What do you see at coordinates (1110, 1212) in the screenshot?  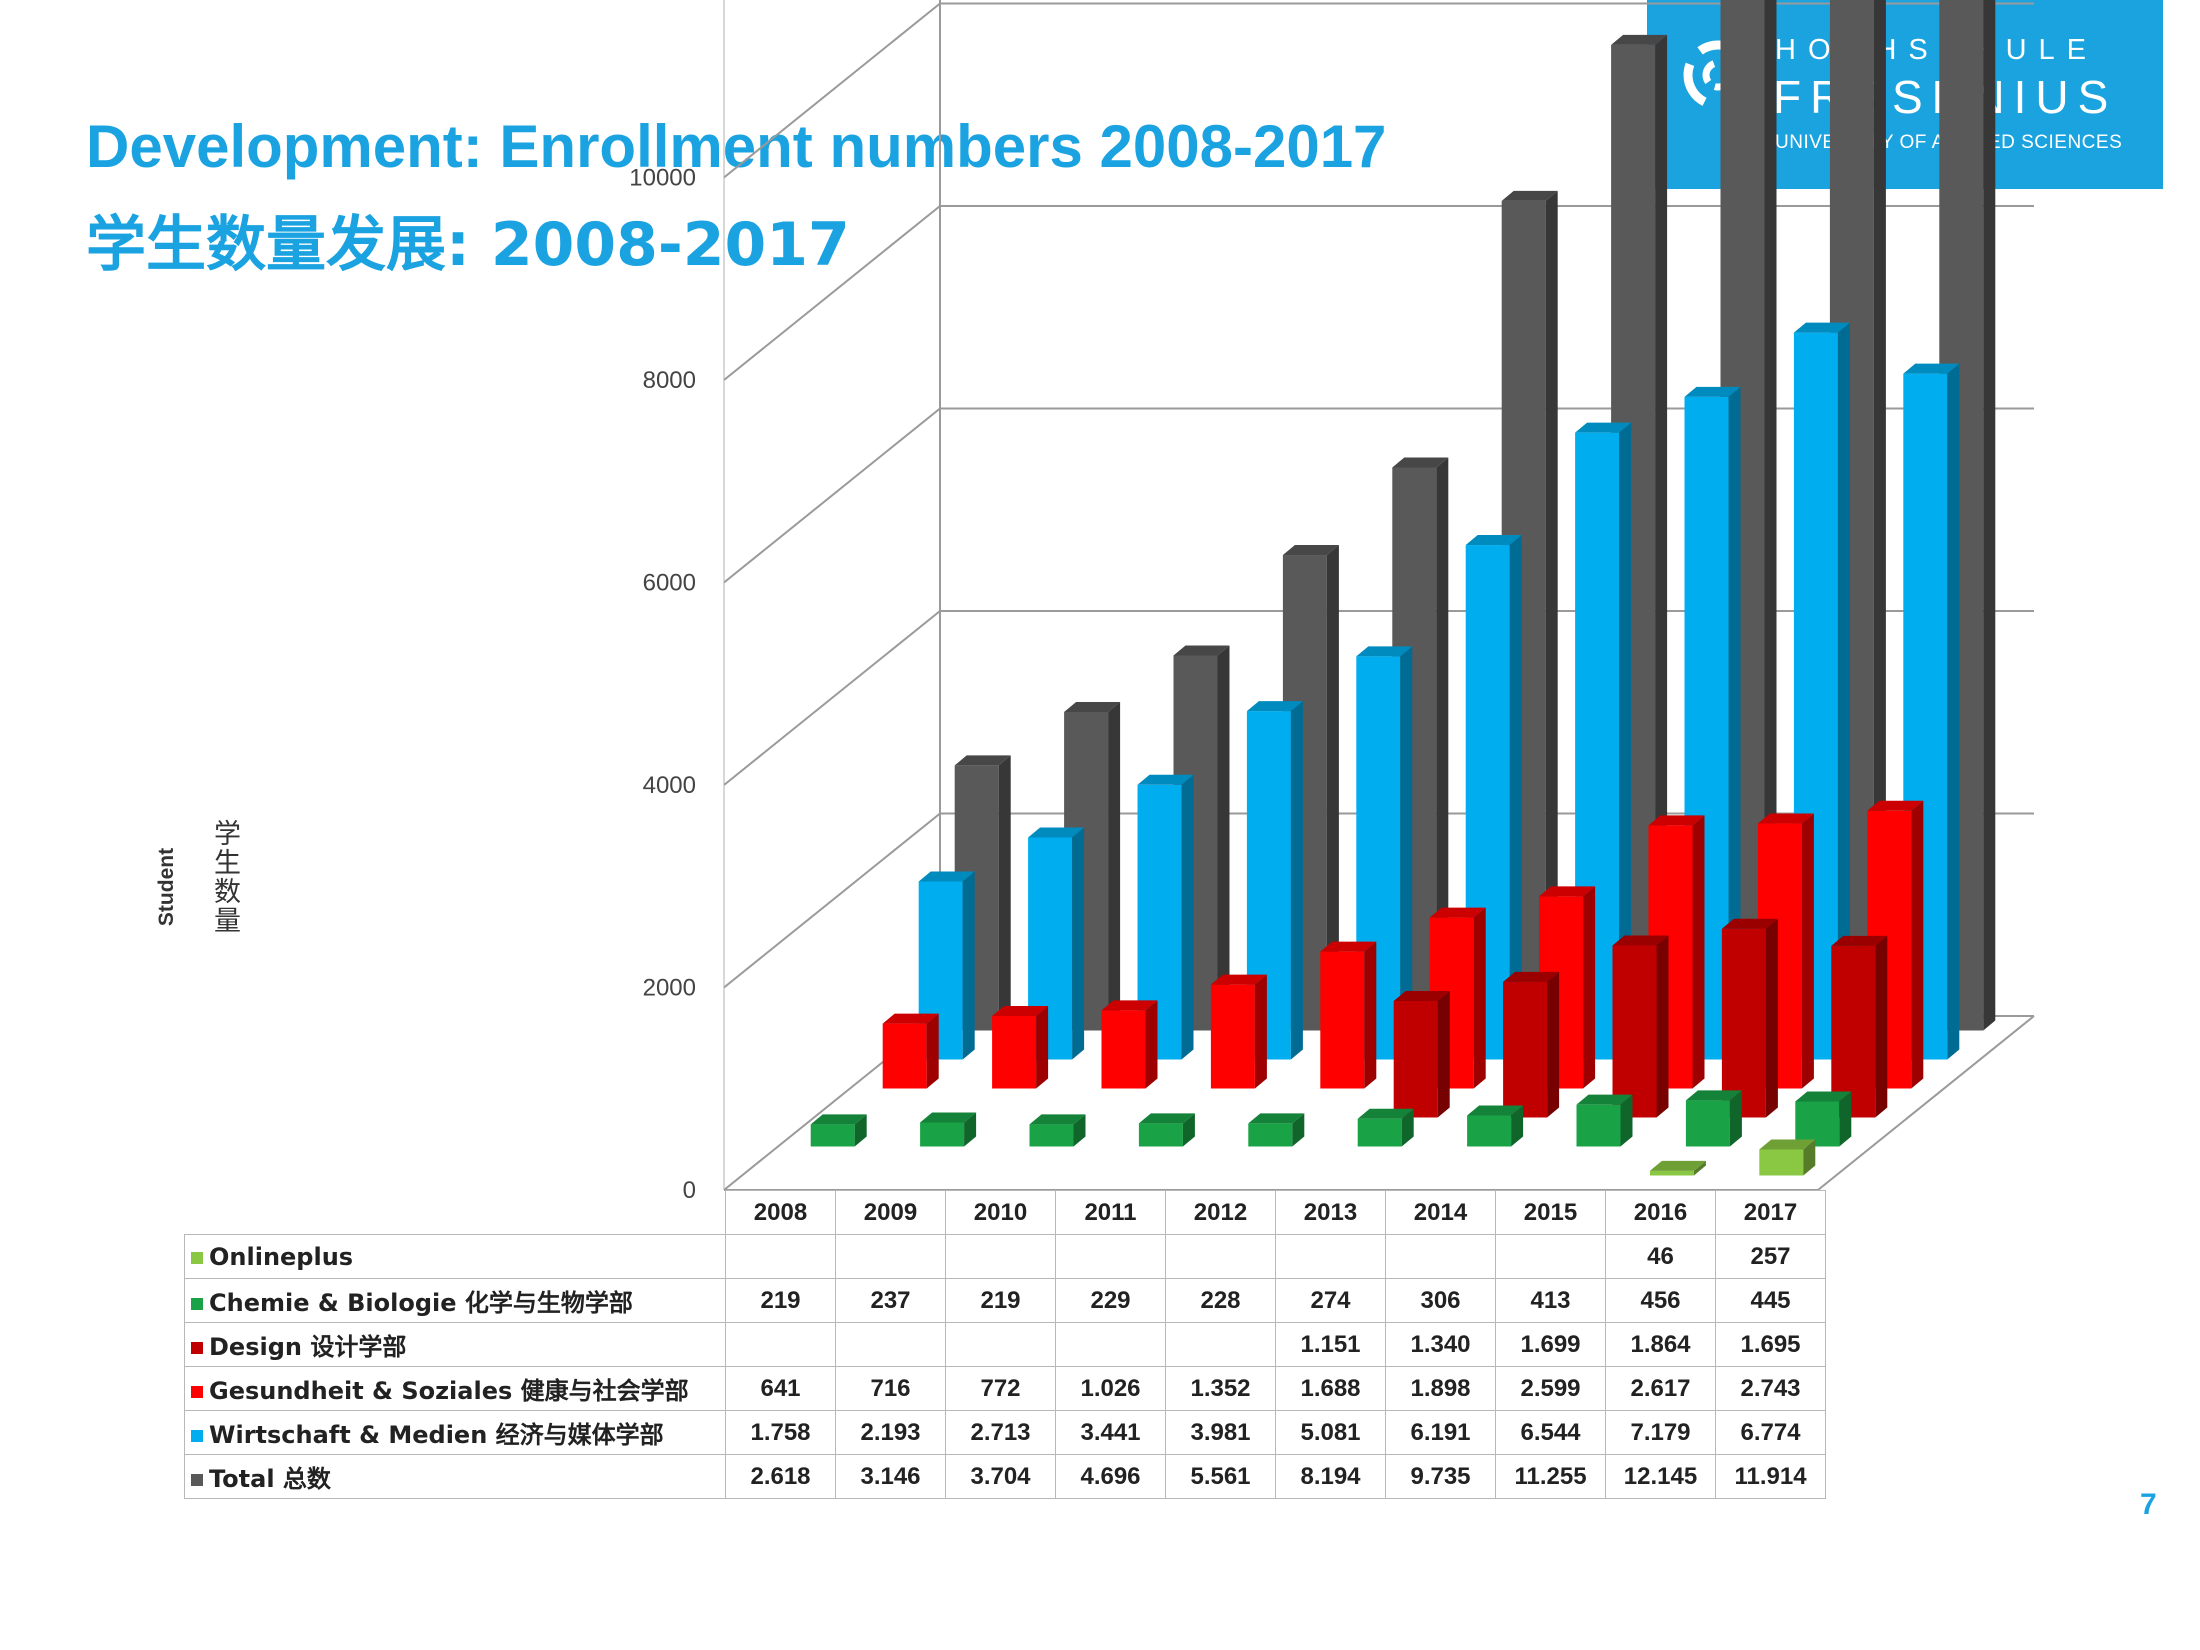 I see `x-tick-label: 2011` at bounding box center [1110, 1212].